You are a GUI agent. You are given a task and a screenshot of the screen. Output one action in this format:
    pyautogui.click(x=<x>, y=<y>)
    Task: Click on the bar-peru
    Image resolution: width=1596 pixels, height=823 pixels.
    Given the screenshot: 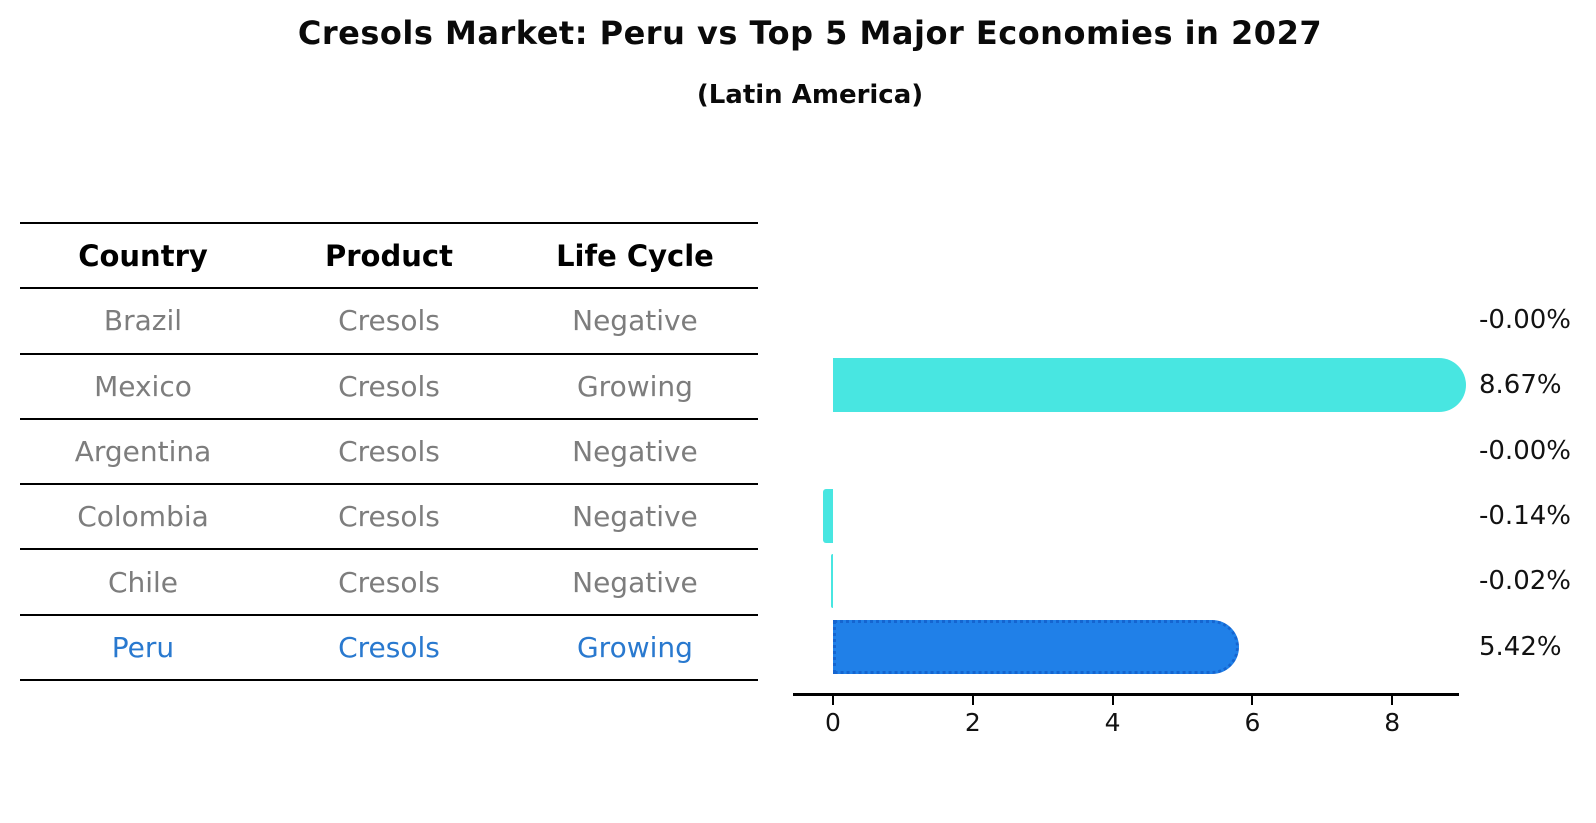 What is the action you would take?
    pyautogui.click(x=1036, y=646)
    